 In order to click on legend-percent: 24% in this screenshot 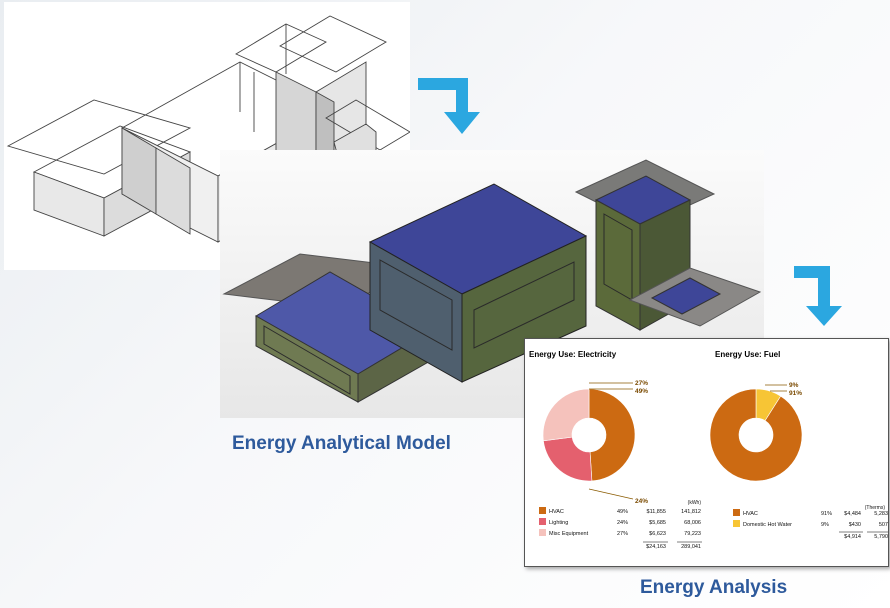, I will do `click(622, 523)`.